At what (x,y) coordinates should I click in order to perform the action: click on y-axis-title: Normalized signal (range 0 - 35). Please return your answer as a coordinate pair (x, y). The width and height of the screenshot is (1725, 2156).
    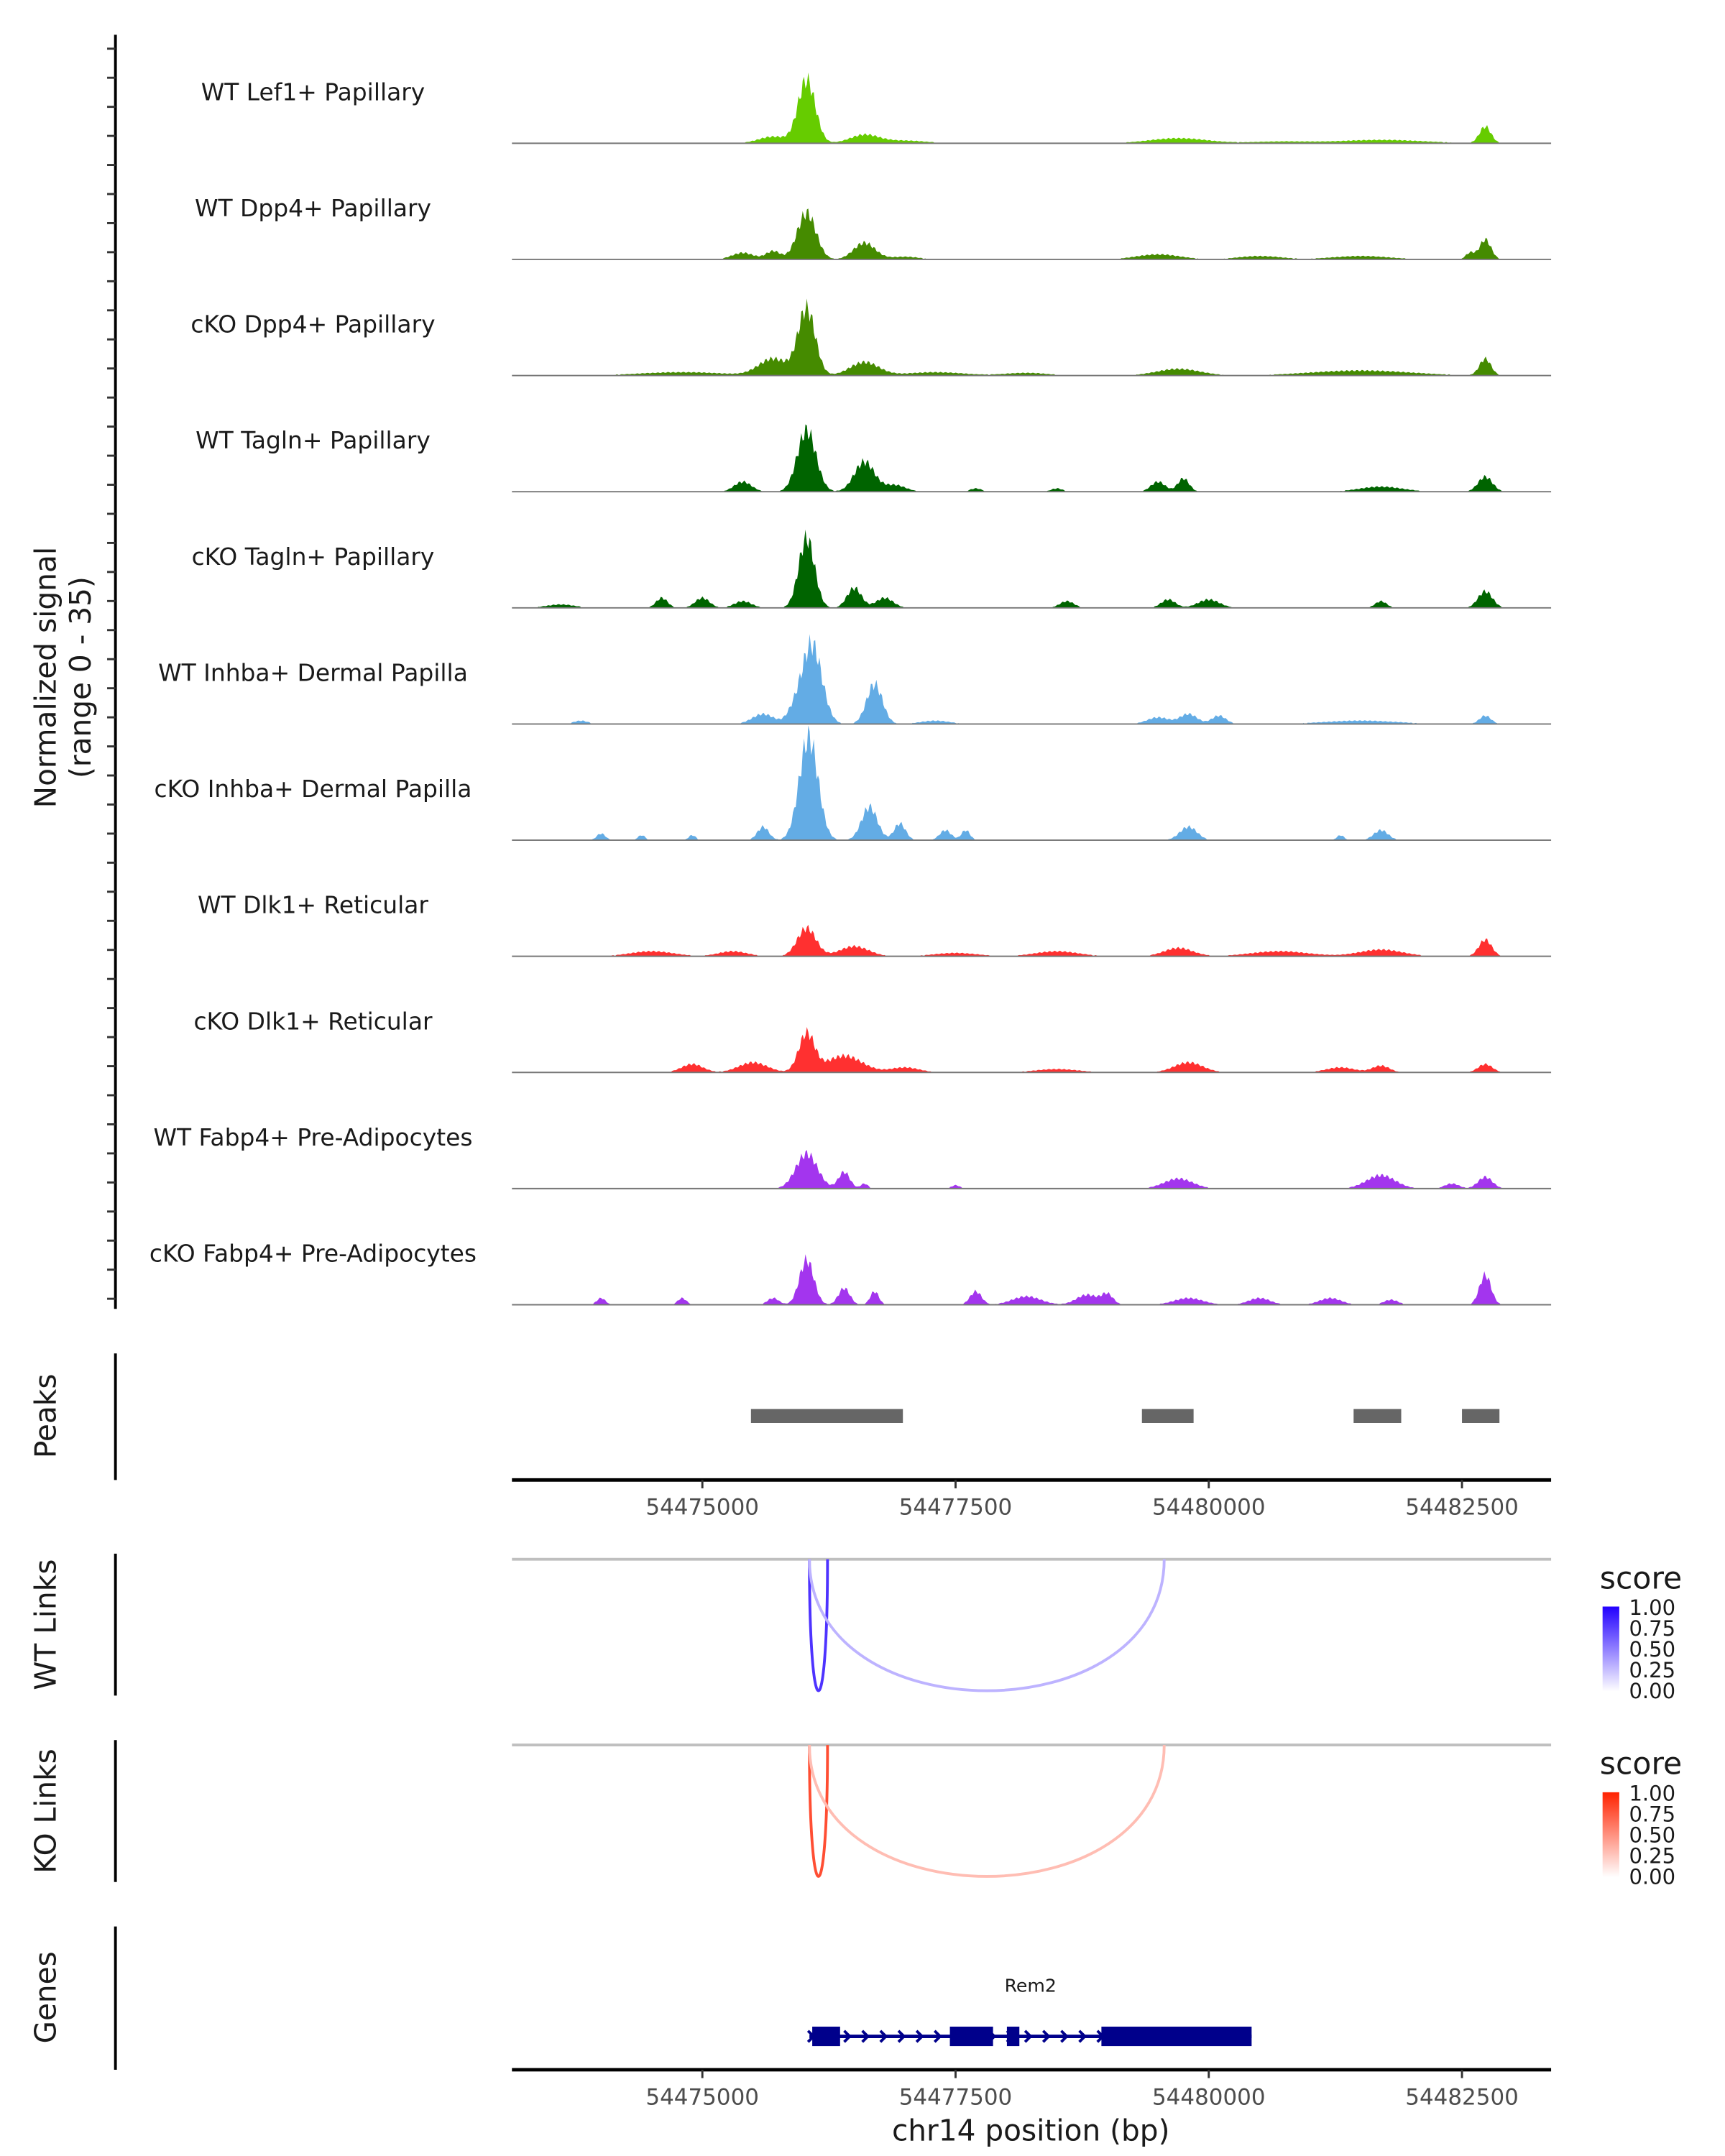
    Looking at the image, I should click on (62, 678).